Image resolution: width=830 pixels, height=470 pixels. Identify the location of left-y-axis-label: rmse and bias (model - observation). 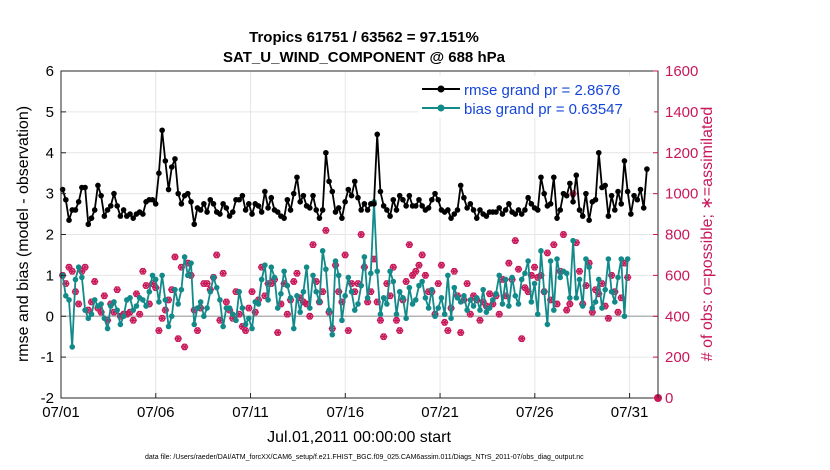
(23, 234).